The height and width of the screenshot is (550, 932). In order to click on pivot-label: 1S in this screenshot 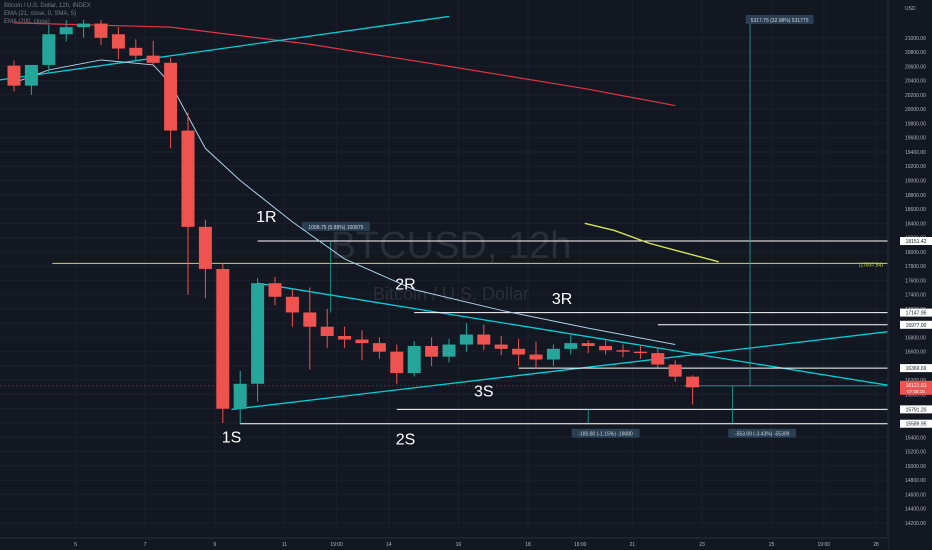, I will do `click(232, 437)`.